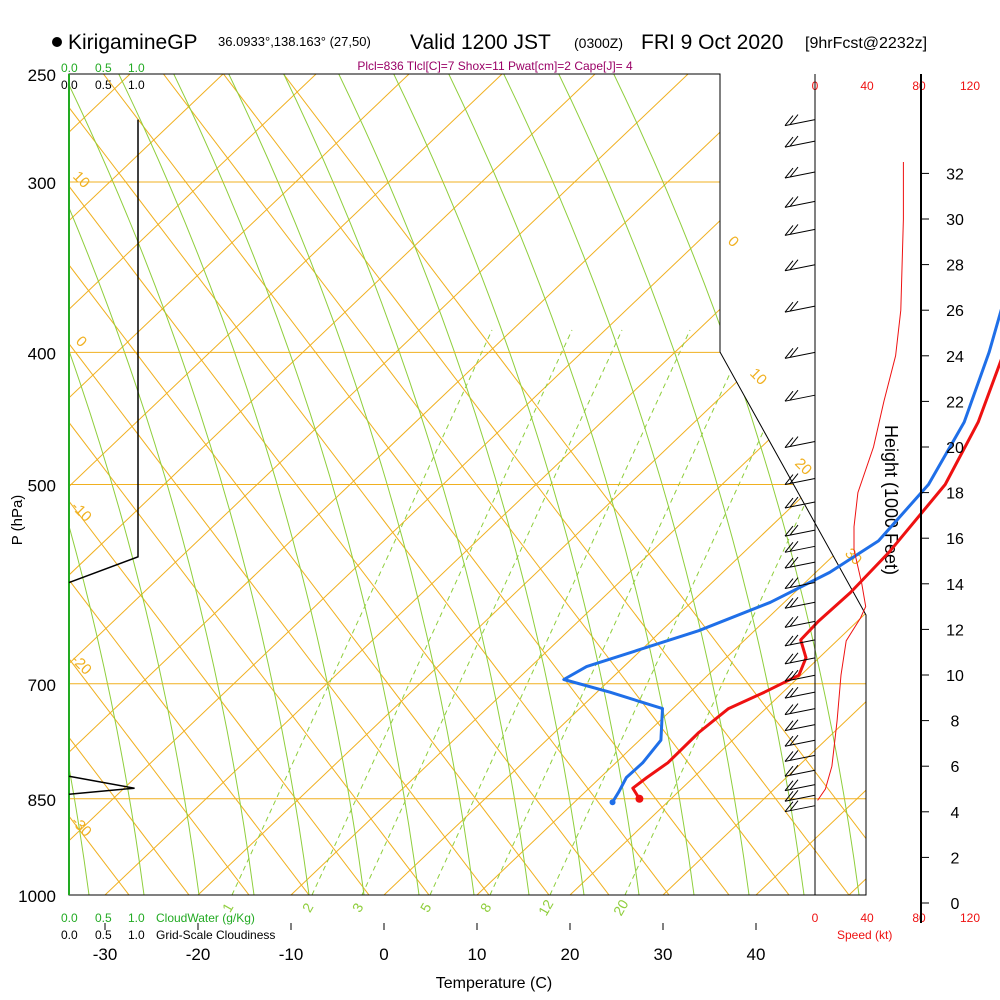 The height and width of the screenshot is (1000, 1000). I want to click on height-tick-label: 16, so click(955, 539).